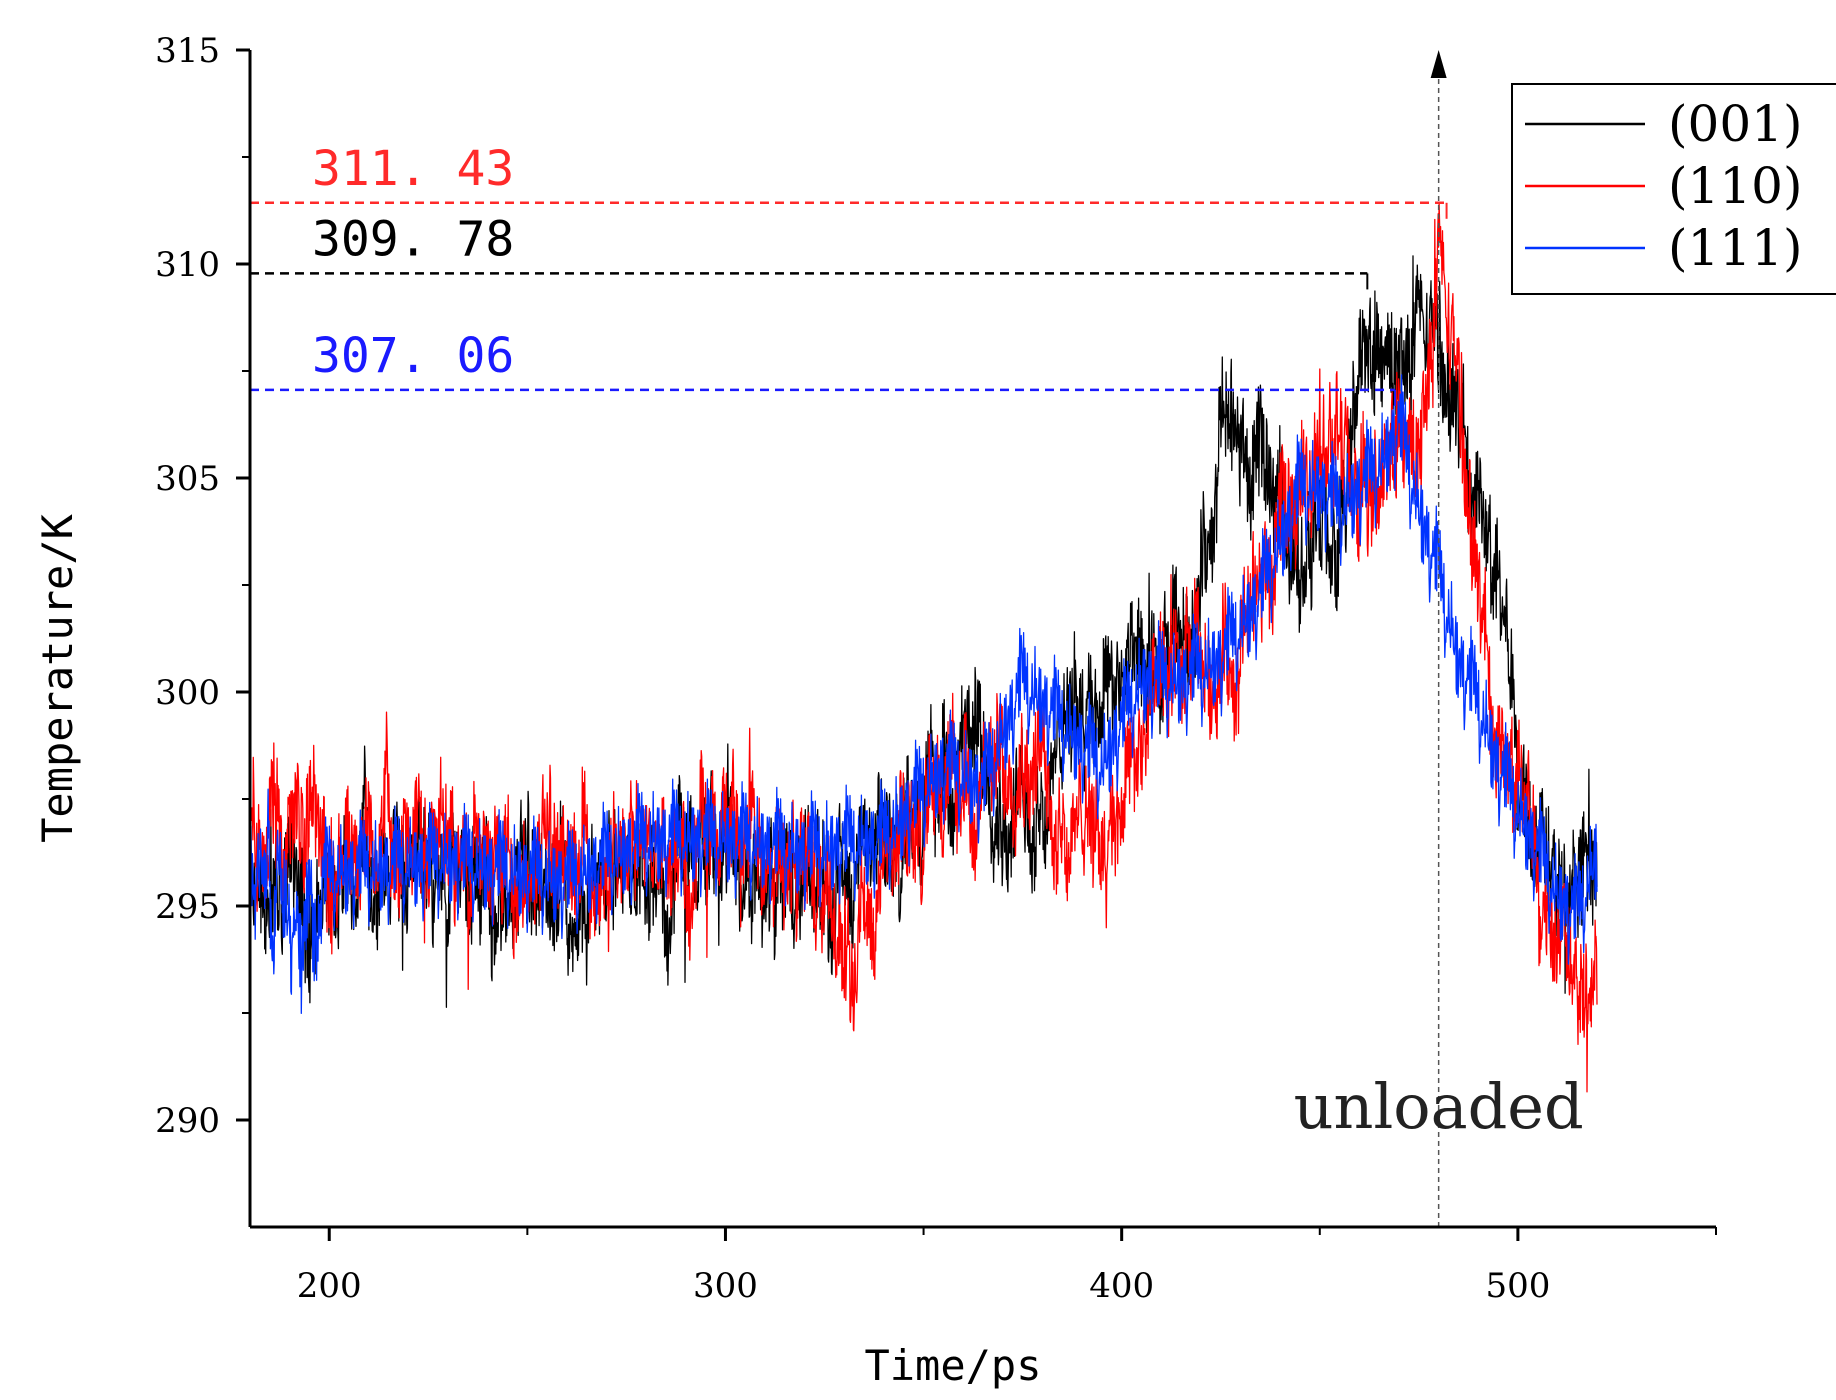  I want to click on reference-label-0: 311. 43, so click(413, 169).